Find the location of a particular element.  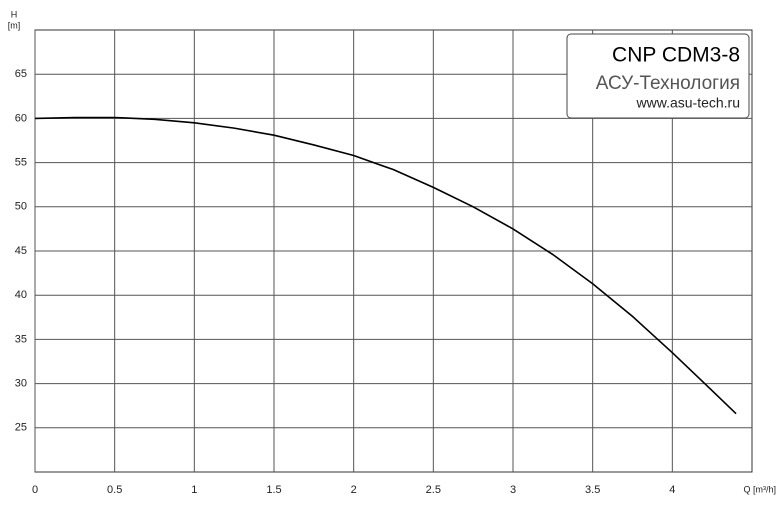

title: CNP CDM3-8 is located at coordinates (676, 55).